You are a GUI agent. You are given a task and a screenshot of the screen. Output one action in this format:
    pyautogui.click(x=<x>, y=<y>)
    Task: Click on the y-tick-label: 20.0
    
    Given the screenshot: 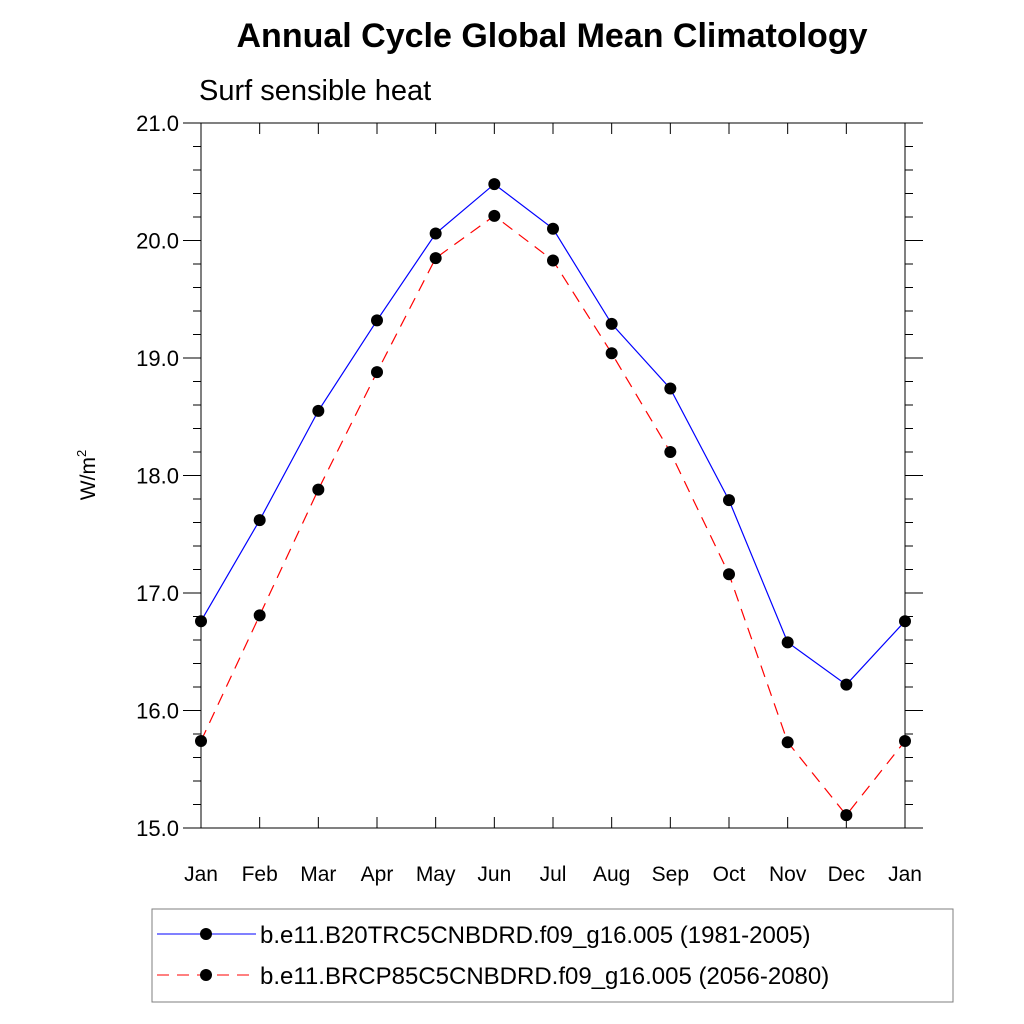 What is the action you would take?
    pyautogui.click(x=157, y=241)
    